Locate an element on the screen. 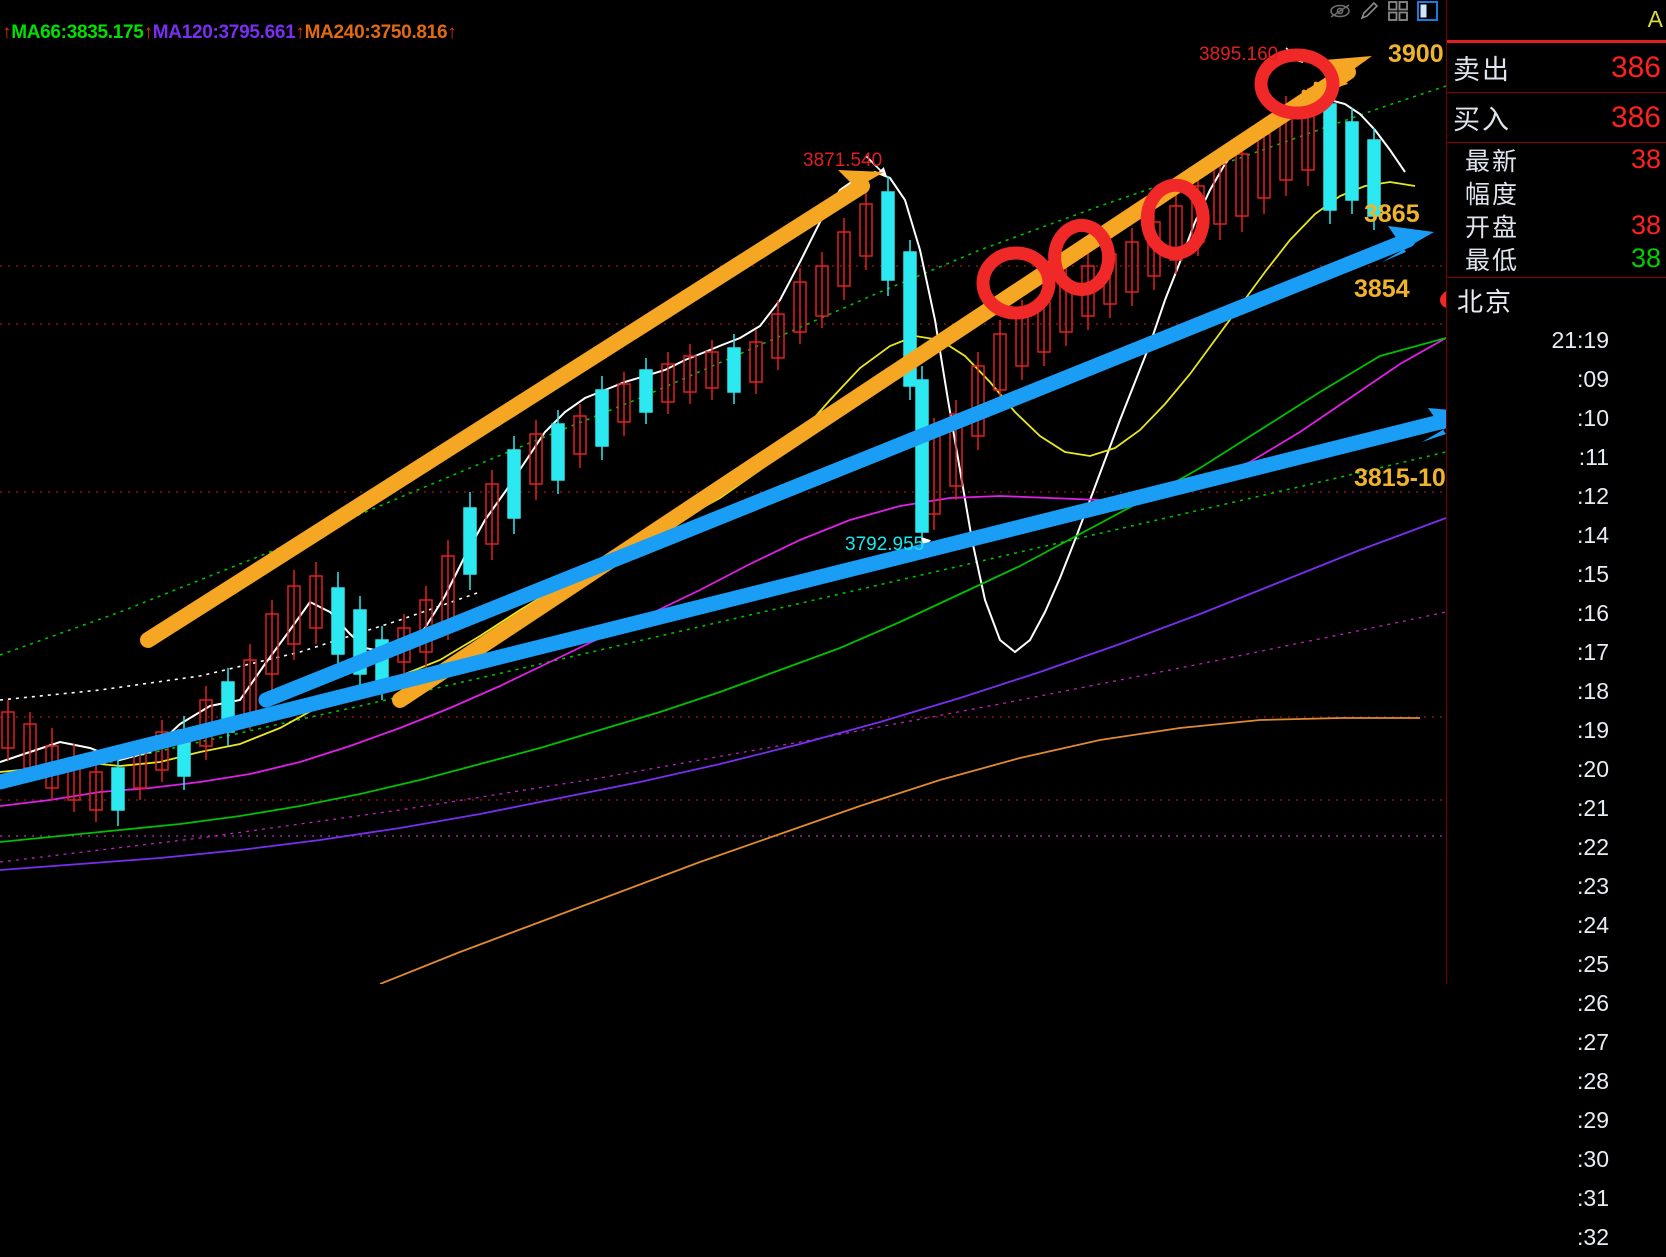 This screenshot has width=1666, height=1257. ma120-arrow: ↑ is located at coordinates (148, 32).